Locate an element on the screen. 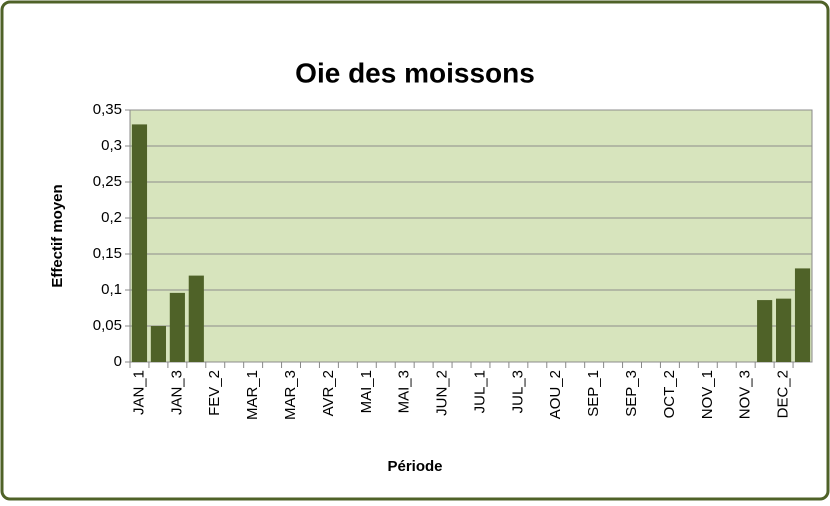 The image size is (830, 506). x-tick-label: FEV_2 is located at coordinates (214, 393).